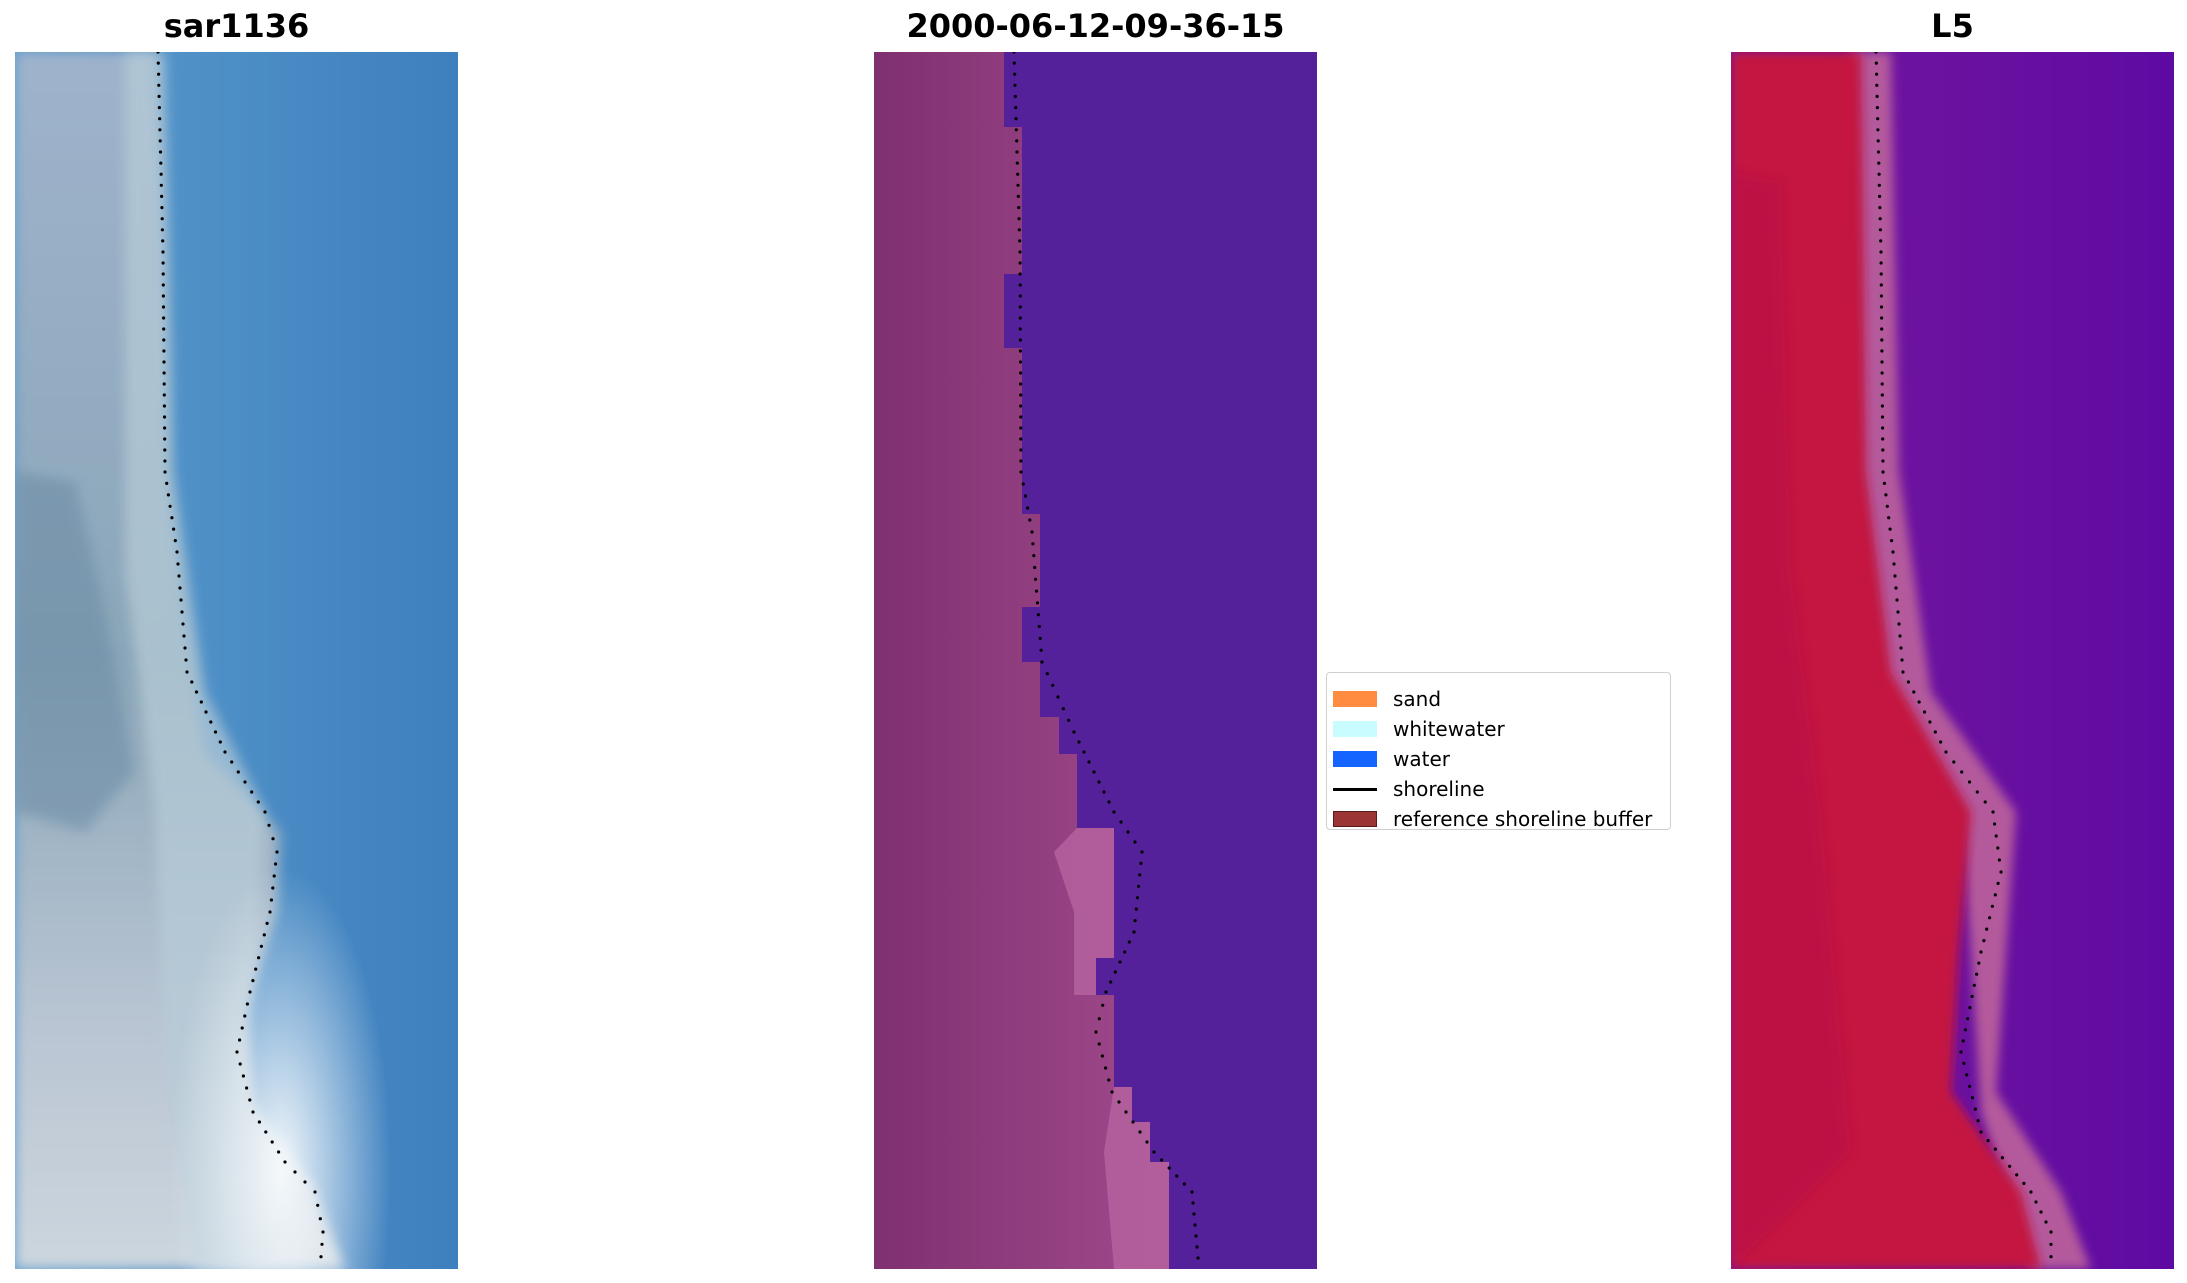 This screenshot has width=2187, height=1283. What do you see at coordinates (1111, 1048) in the screenshot?
I see `classified-land-edge` at bounding box center [1111, 1048].